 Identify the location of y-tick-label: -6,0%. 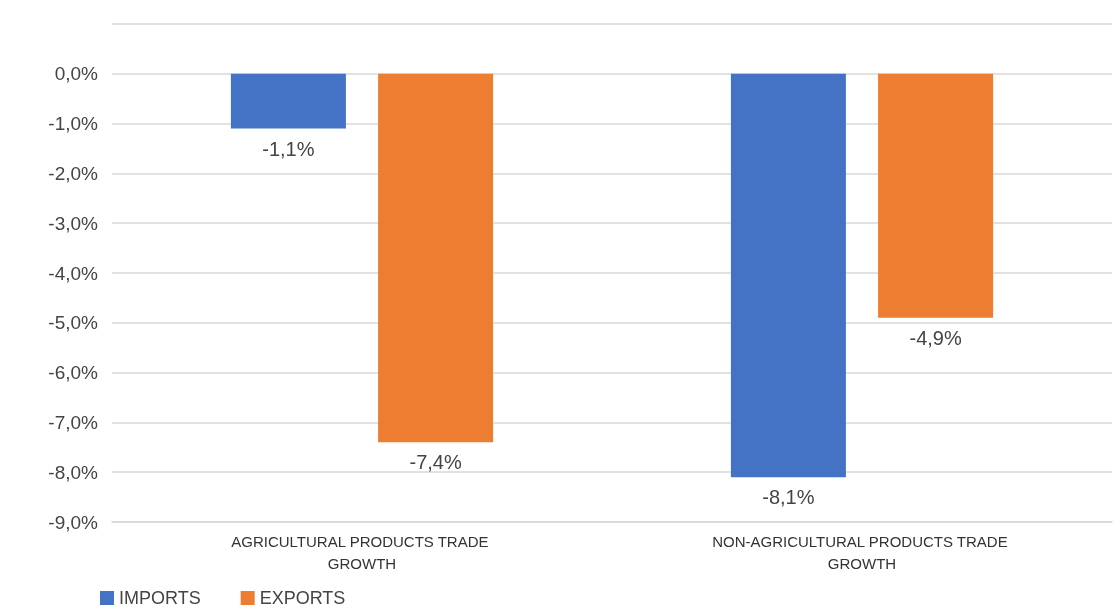
(73, 373).